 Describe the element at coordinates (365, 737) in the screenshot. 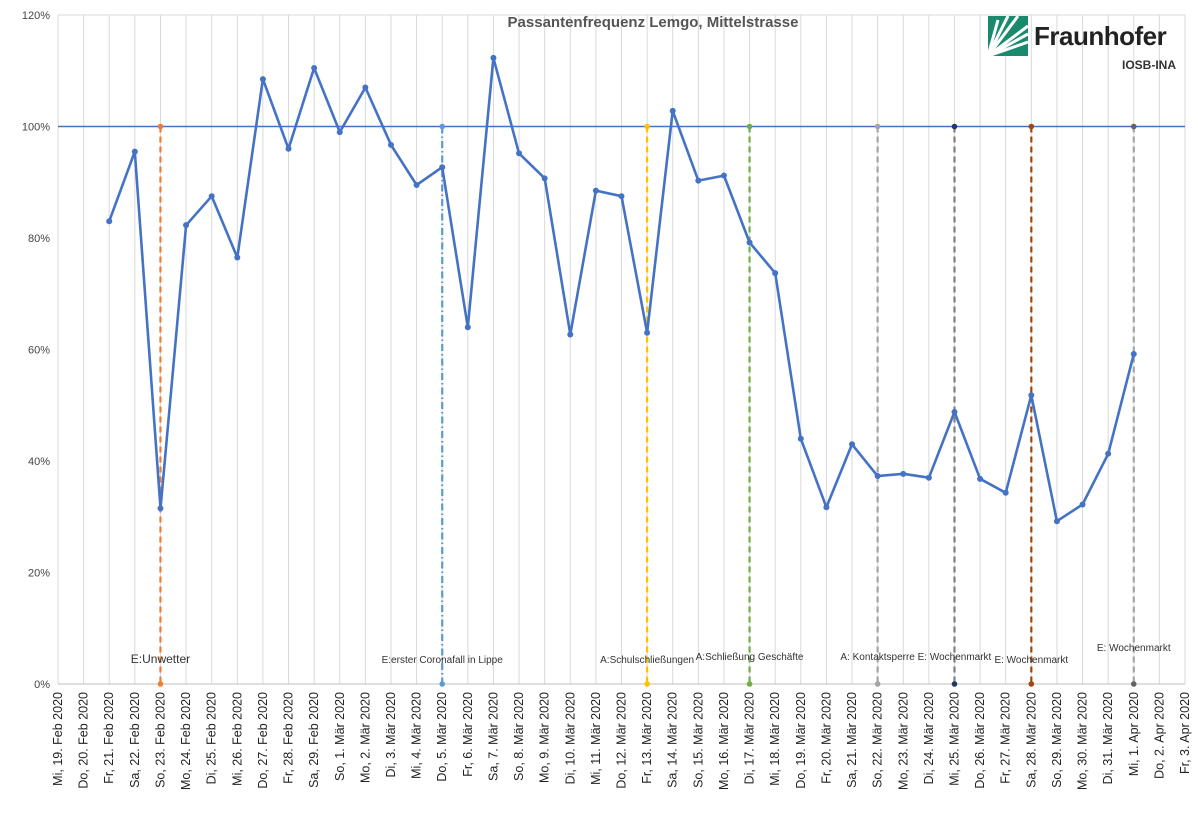

I see `x-tick-label: Mo, 2. Mär 2020` at that location.